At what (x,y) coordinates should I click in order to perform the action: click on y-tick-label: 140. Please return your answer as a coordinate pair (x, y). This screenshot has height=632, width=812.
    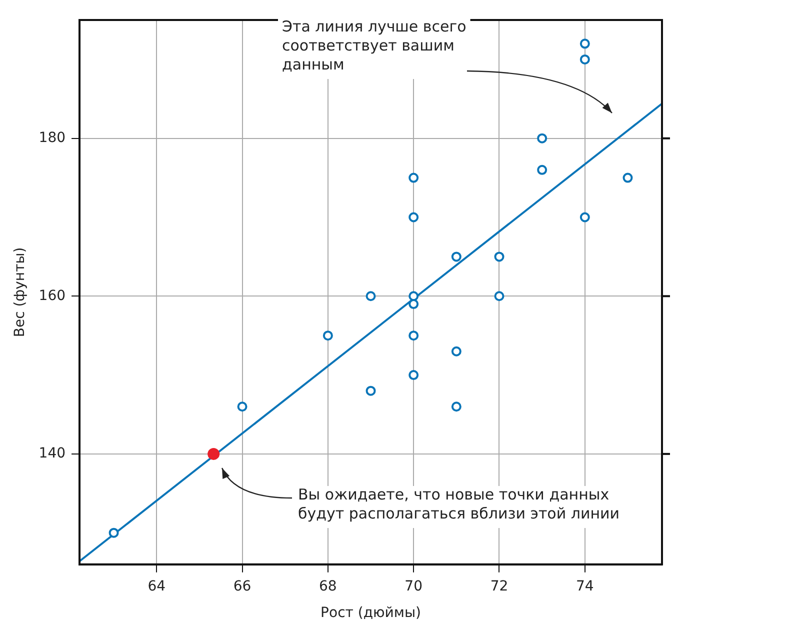
    Looking at the image, I should click on (52, 454).